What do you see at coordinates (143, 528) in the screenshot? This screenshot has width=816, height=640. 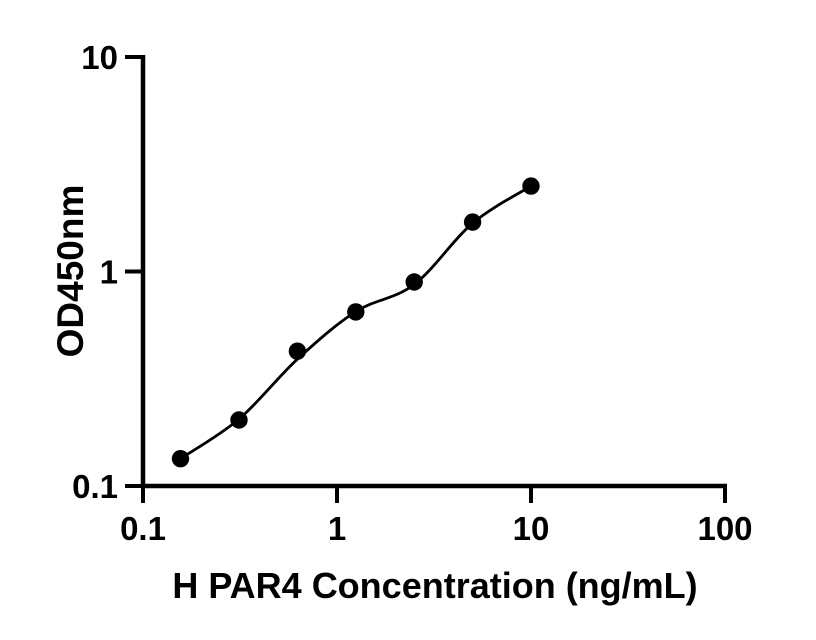 I see `x-tick-label: 0.1` at bounding box center [143, 528].